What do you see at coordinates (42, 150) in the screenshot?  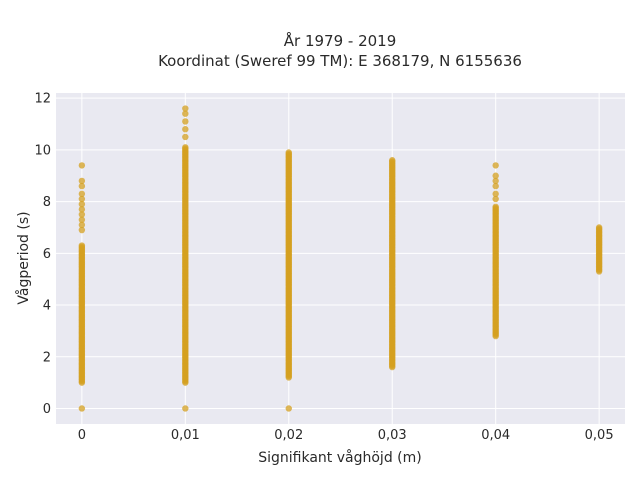 I see `y-tick-label: 10` at bounding box center [42, 150].